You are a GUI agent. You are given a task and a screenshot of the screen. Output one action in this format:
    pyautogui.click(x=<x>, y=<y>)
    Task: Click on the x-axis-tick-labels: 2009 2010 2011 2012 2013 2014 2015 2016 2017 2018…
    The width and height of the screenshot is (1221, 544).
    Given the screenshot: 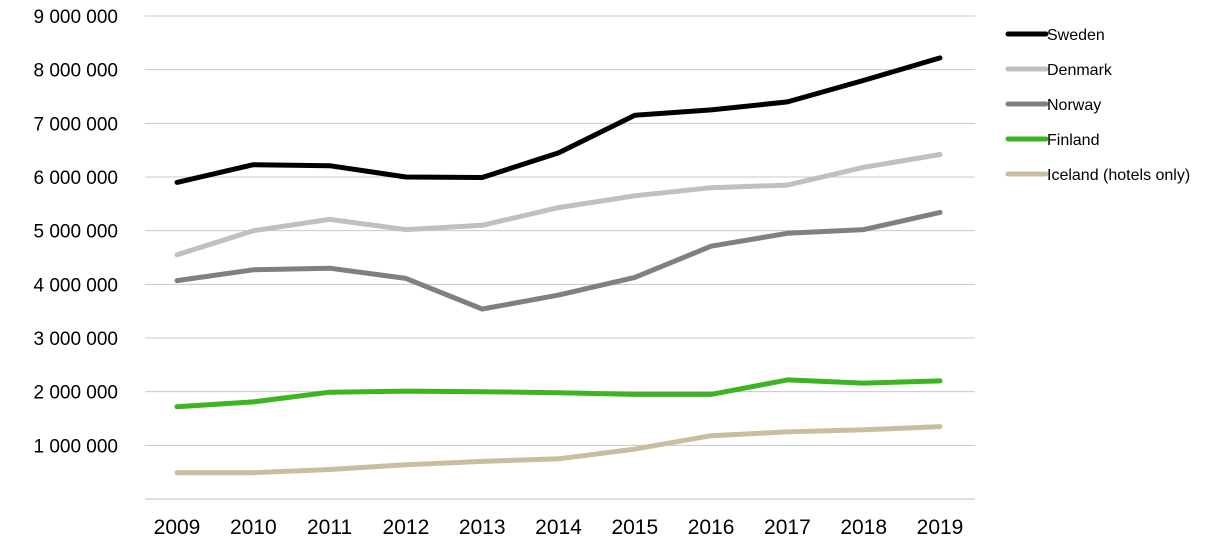 What is the action you would take?
    pyautogui.click(x=559, y=527)
    